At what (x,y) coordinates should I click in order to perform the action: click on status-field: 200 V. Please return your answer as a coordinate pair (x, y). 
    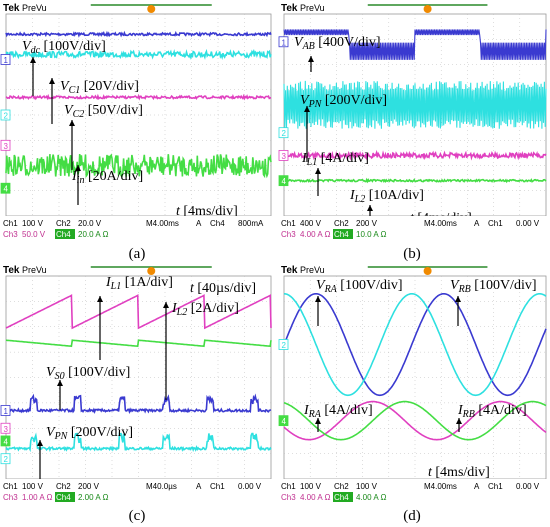
    Looking at the image, I should click on (89, 486).